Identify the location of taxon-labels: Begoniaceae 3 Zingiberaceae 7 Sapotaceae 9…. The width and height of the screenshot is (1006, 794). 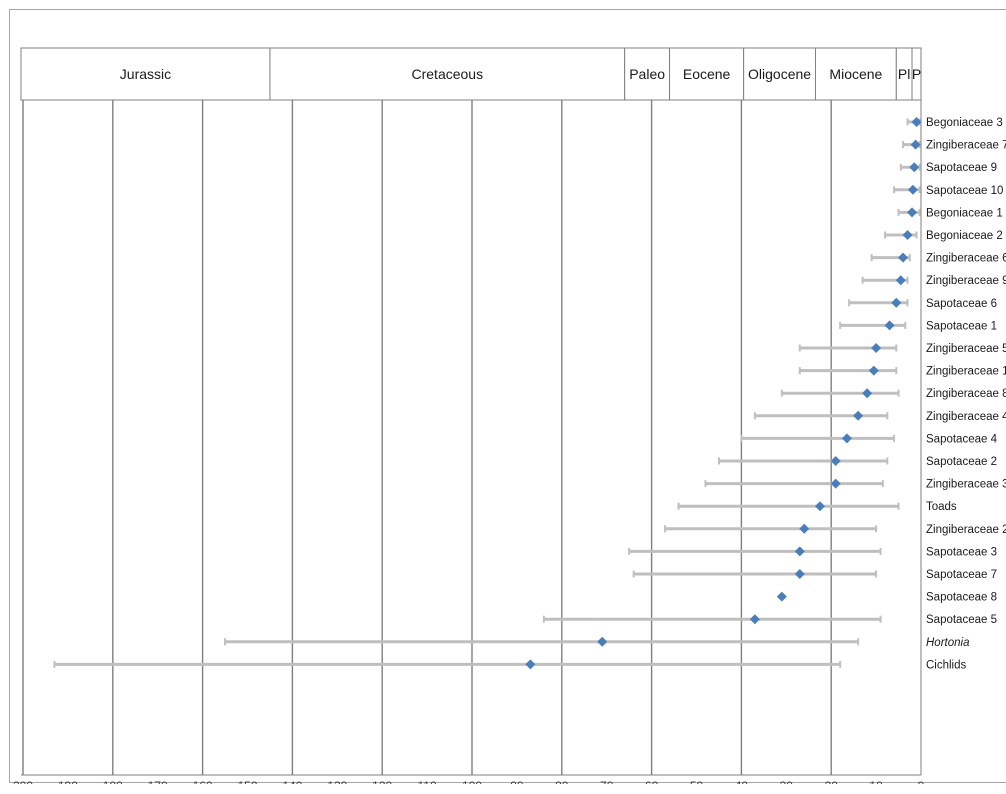
(966, 394).